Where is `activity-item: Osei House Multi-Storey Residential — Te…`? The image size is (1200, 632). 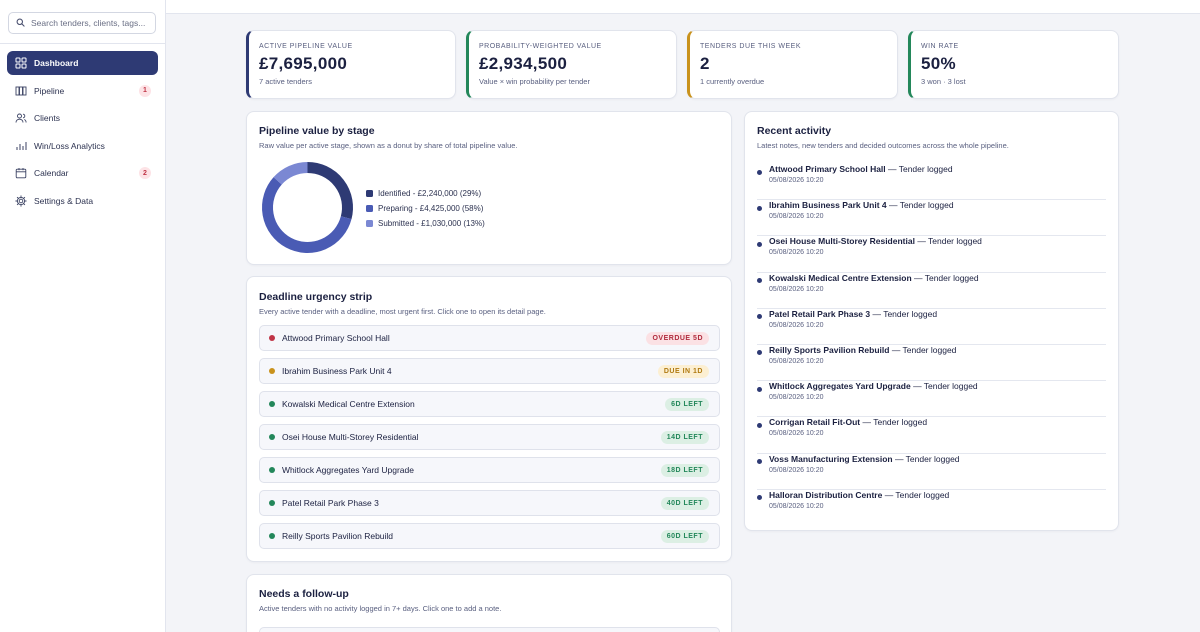 activity-item: Osei House Multi-Storey Residential — Te… is located at coordinates (931, 254).